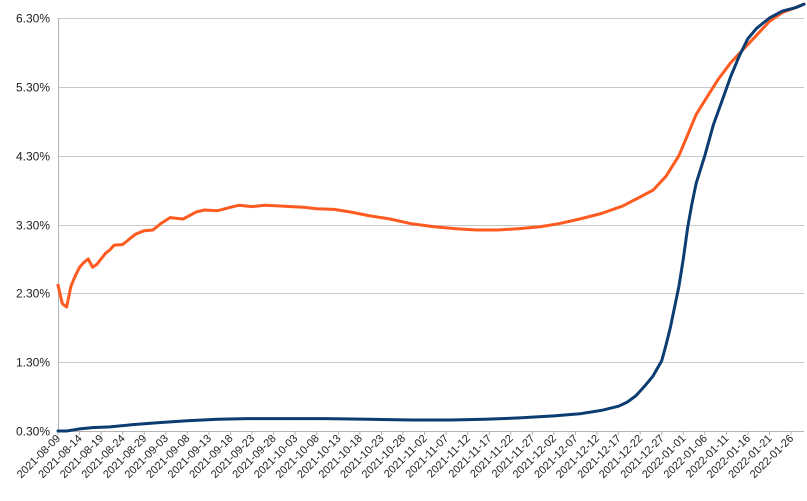  What do you see at coordinates (33, 19) in the screenshot?
I see `y-tick-label: 6.30%` at bounding box center [33, 19].